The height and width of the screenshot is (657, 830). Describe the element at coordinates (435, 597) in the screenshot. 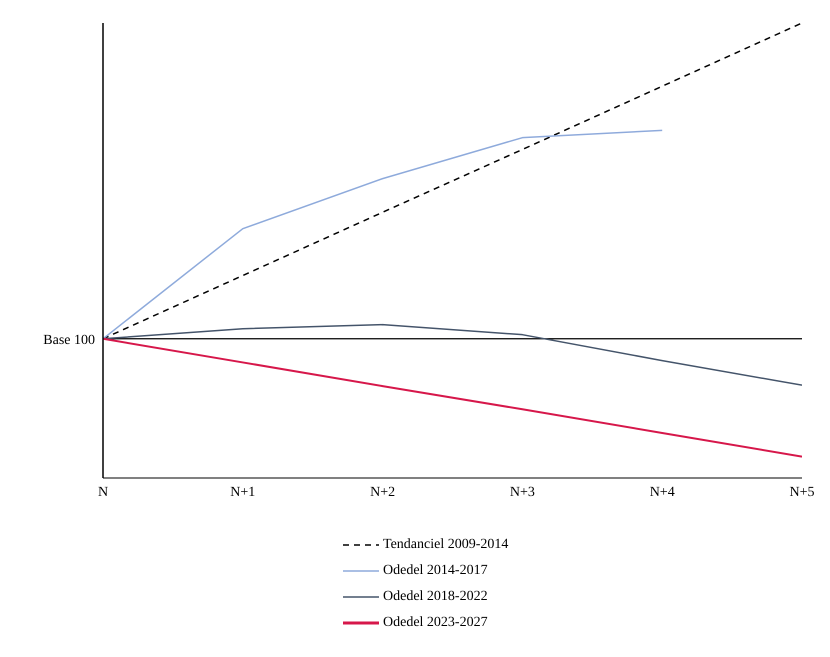

I see `legend-label: Odedel 2018-2022` at that location.